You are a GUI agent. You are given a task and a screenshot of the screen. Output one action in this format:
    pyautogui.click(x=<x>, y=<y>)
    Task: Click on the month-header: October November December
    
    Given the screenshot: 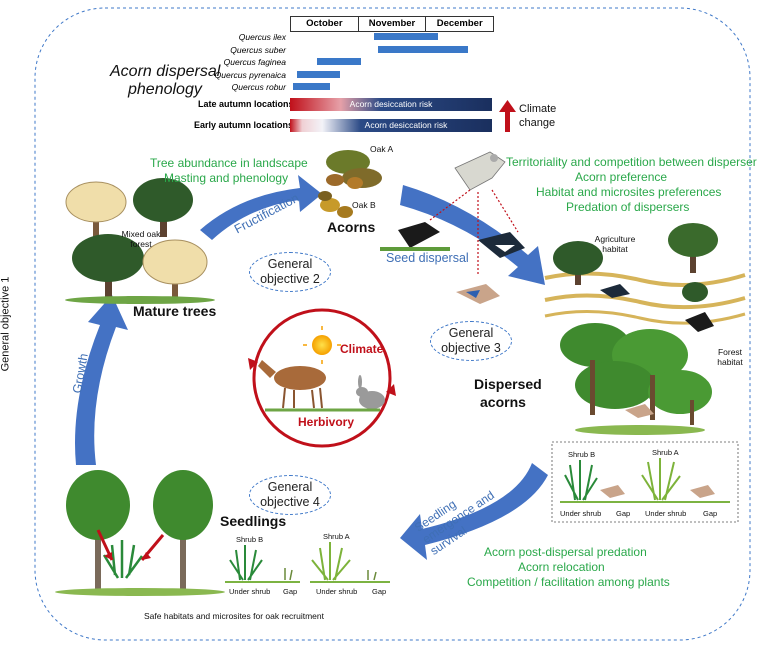 What is the action you would take?
    pyautogui.click(x=392, y=24)
    